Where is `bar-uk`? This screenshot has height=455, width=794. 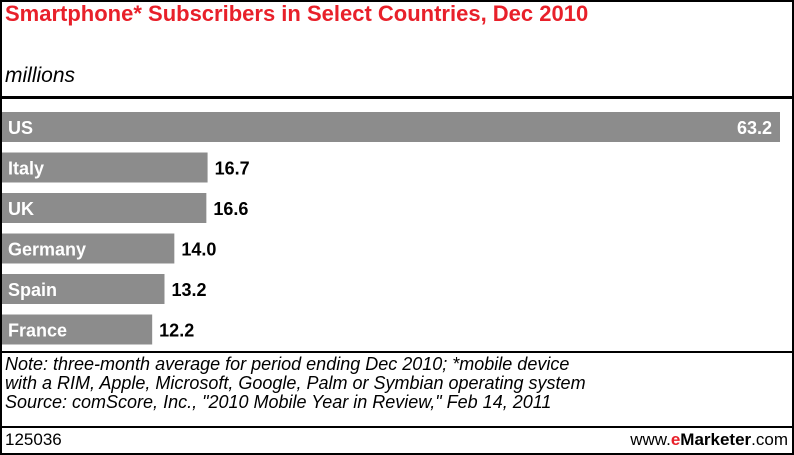 bar-uk is located at coordinates (104, 208).